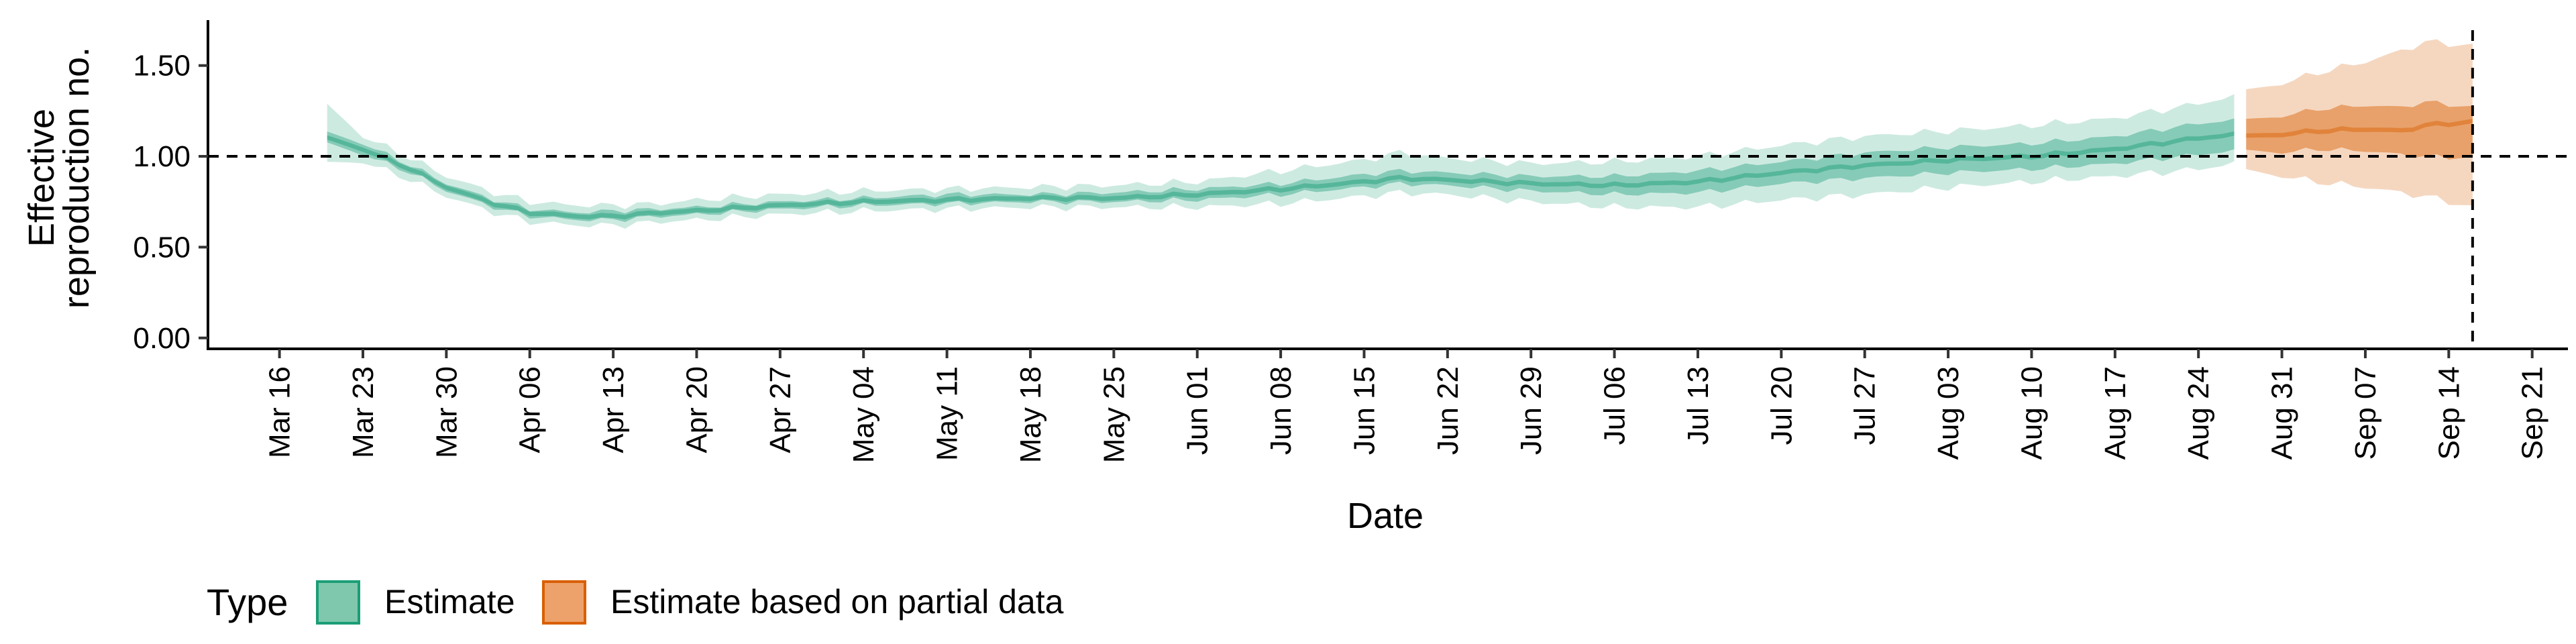 The height and width of the screenshot is (644, 2576). What do you see at coordinates (280, 412) in the screenshot?
I see `x-tick-label: Mar 16` at bounding box center [280, 412].